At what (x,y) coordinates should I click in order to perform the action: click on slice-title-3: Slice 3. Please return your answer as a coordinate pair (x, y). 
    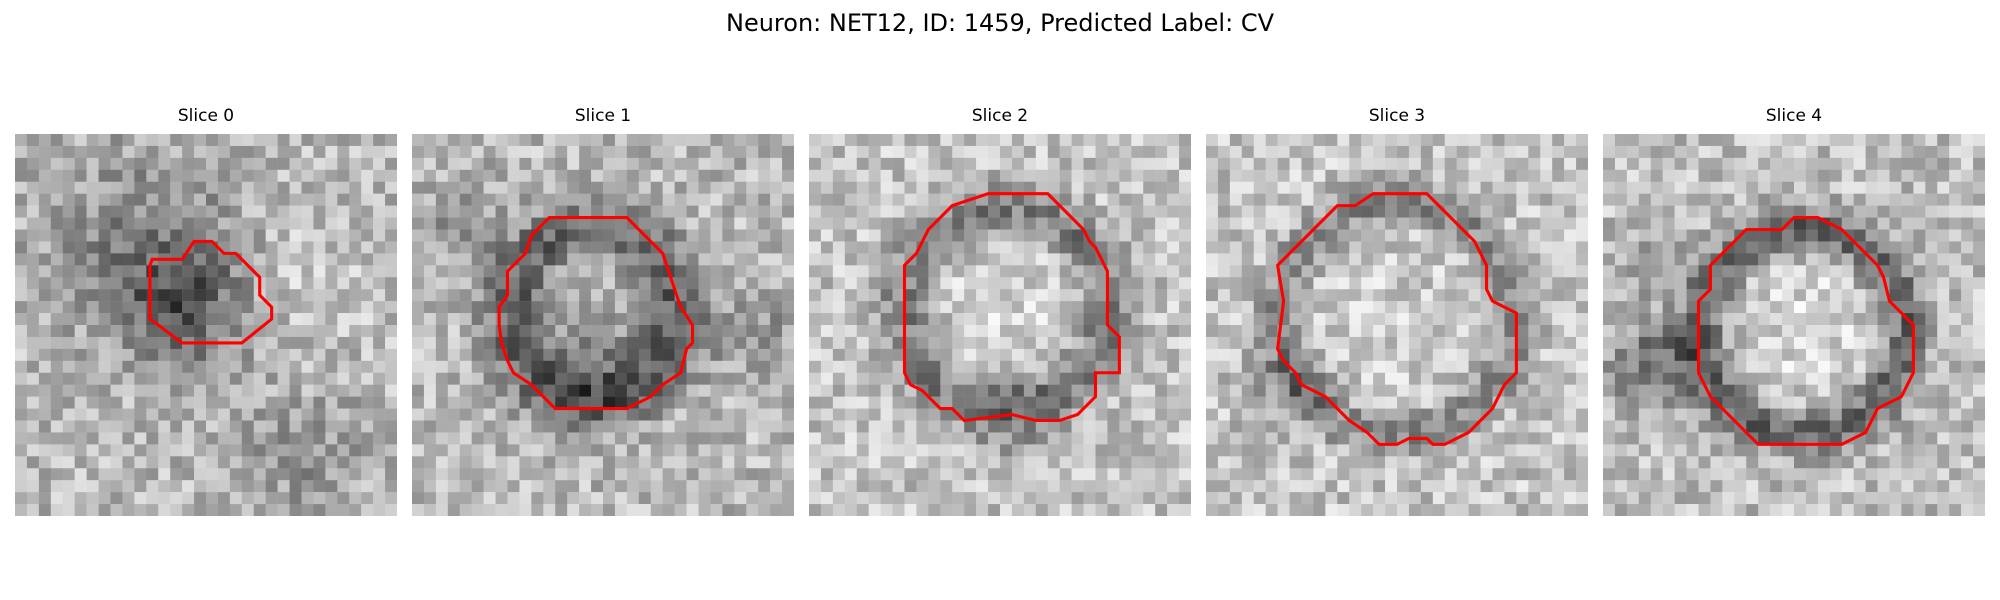
    Looking at the image, I should click on (1397, 116).